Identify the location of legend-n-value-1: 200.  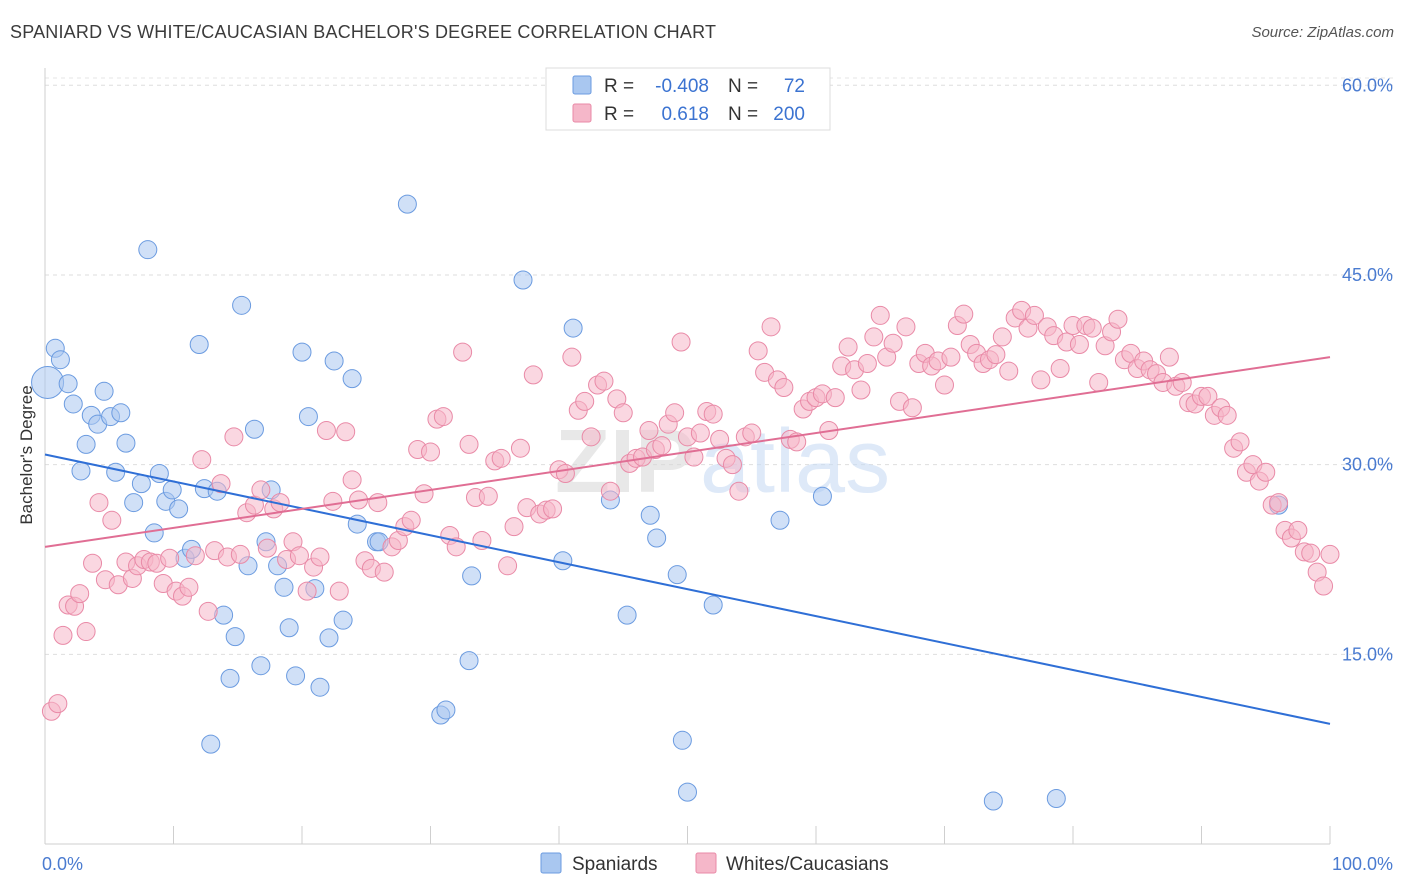
(789, 114).